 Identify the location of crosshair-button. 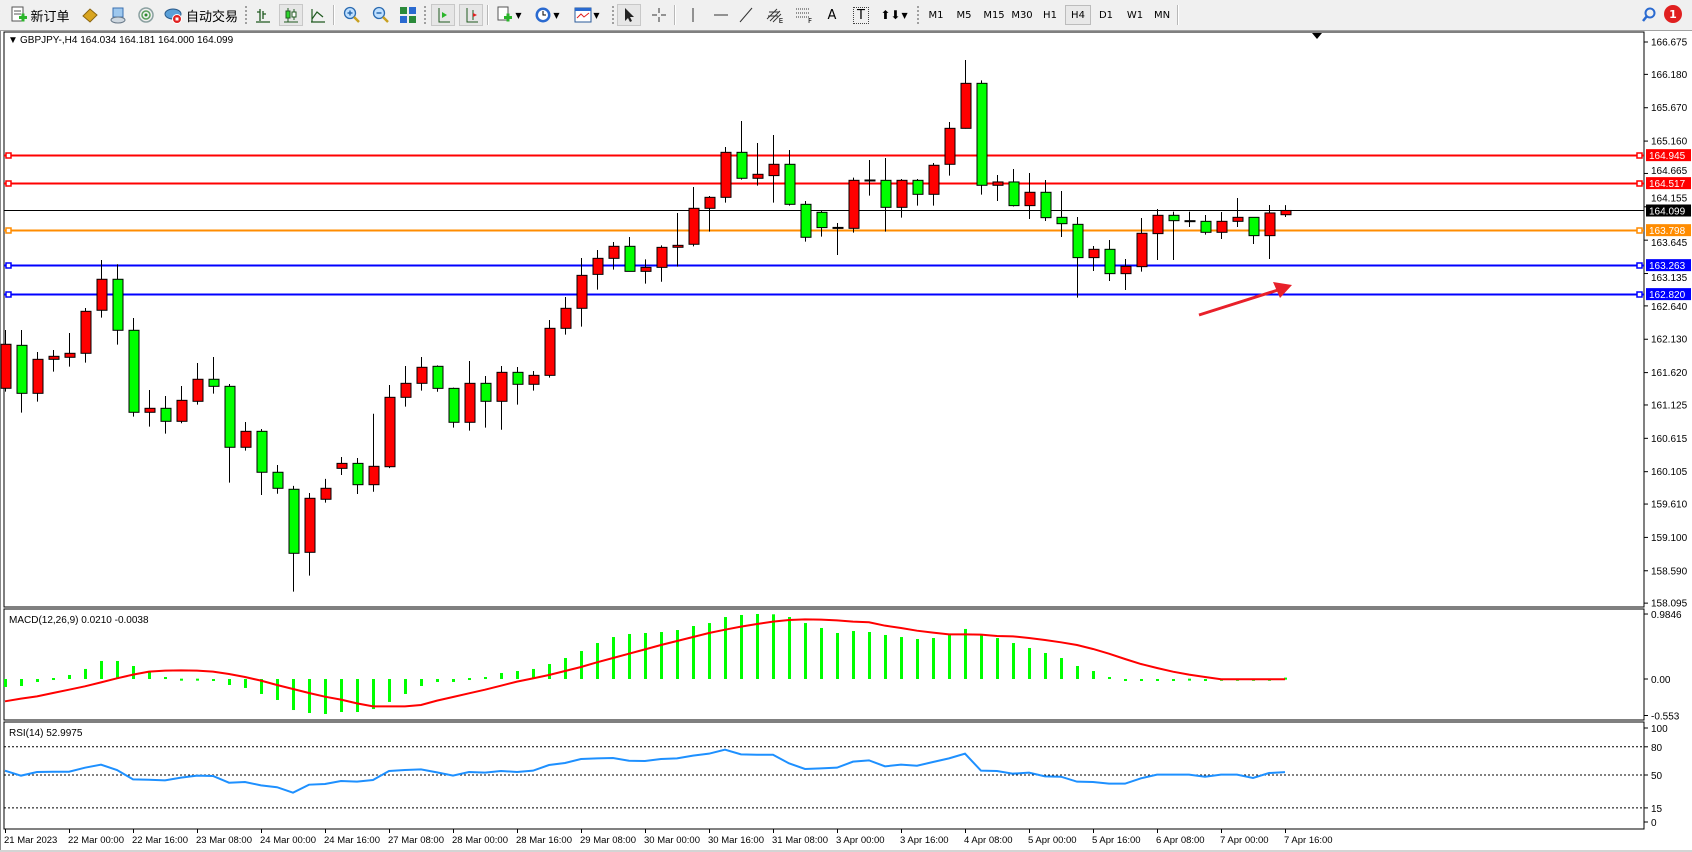
(659, 15).